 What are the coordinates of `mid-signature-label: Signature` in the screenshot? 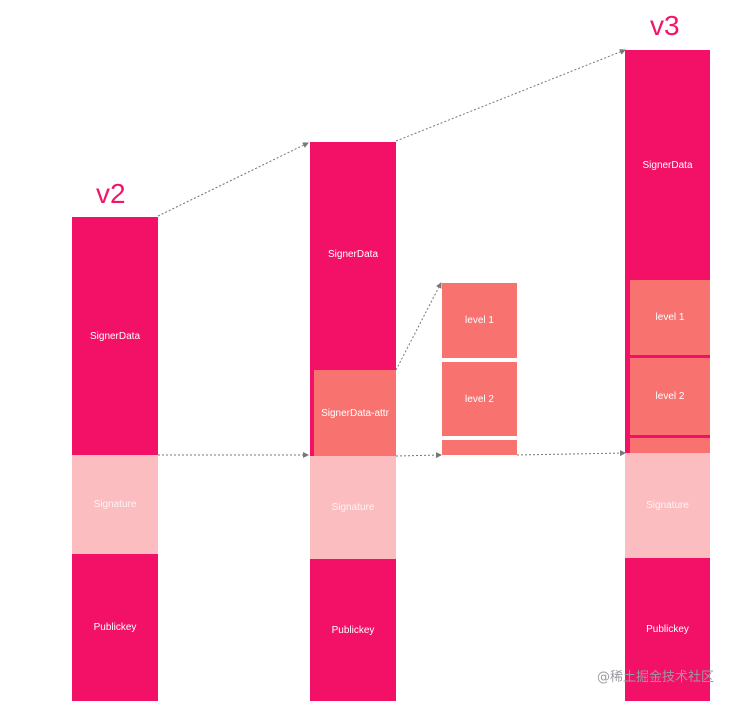 It's located at (353, 507).